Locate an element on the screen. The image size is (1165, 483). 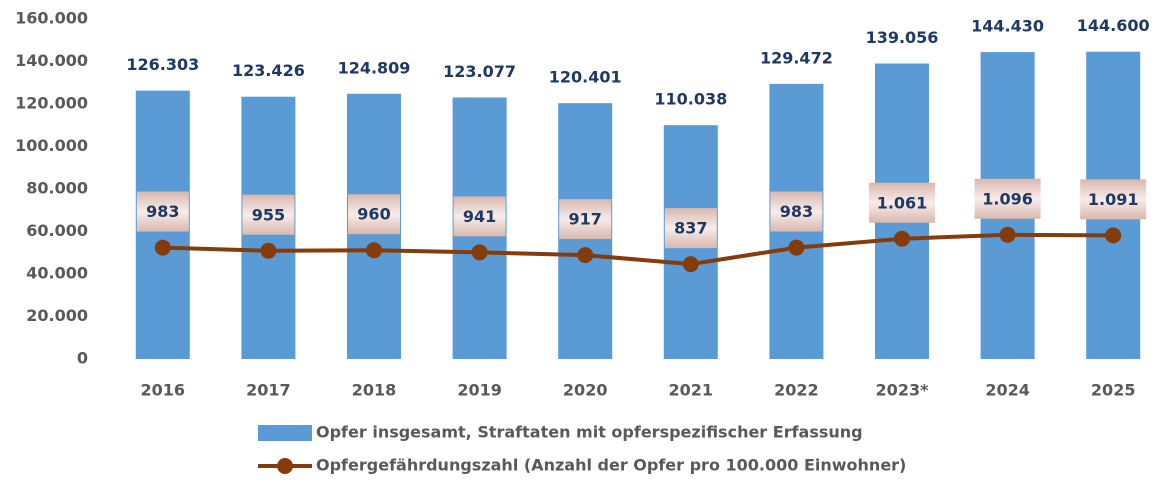
x-tick-label: 2025 is located at coordinates (1113, 390).